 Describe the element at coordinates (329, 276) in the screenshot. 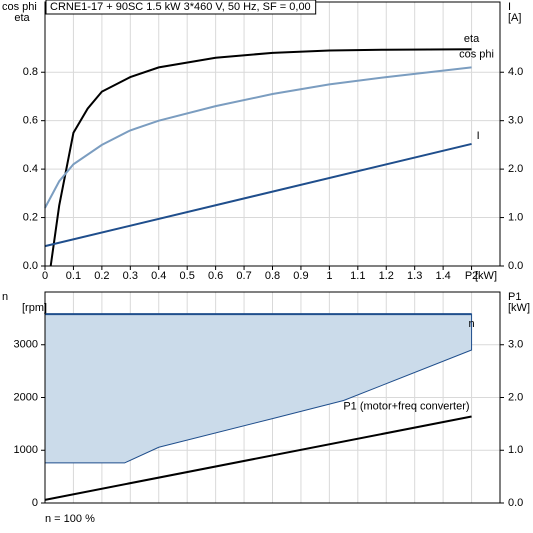

I see `x-tick-label: 1` at that location.